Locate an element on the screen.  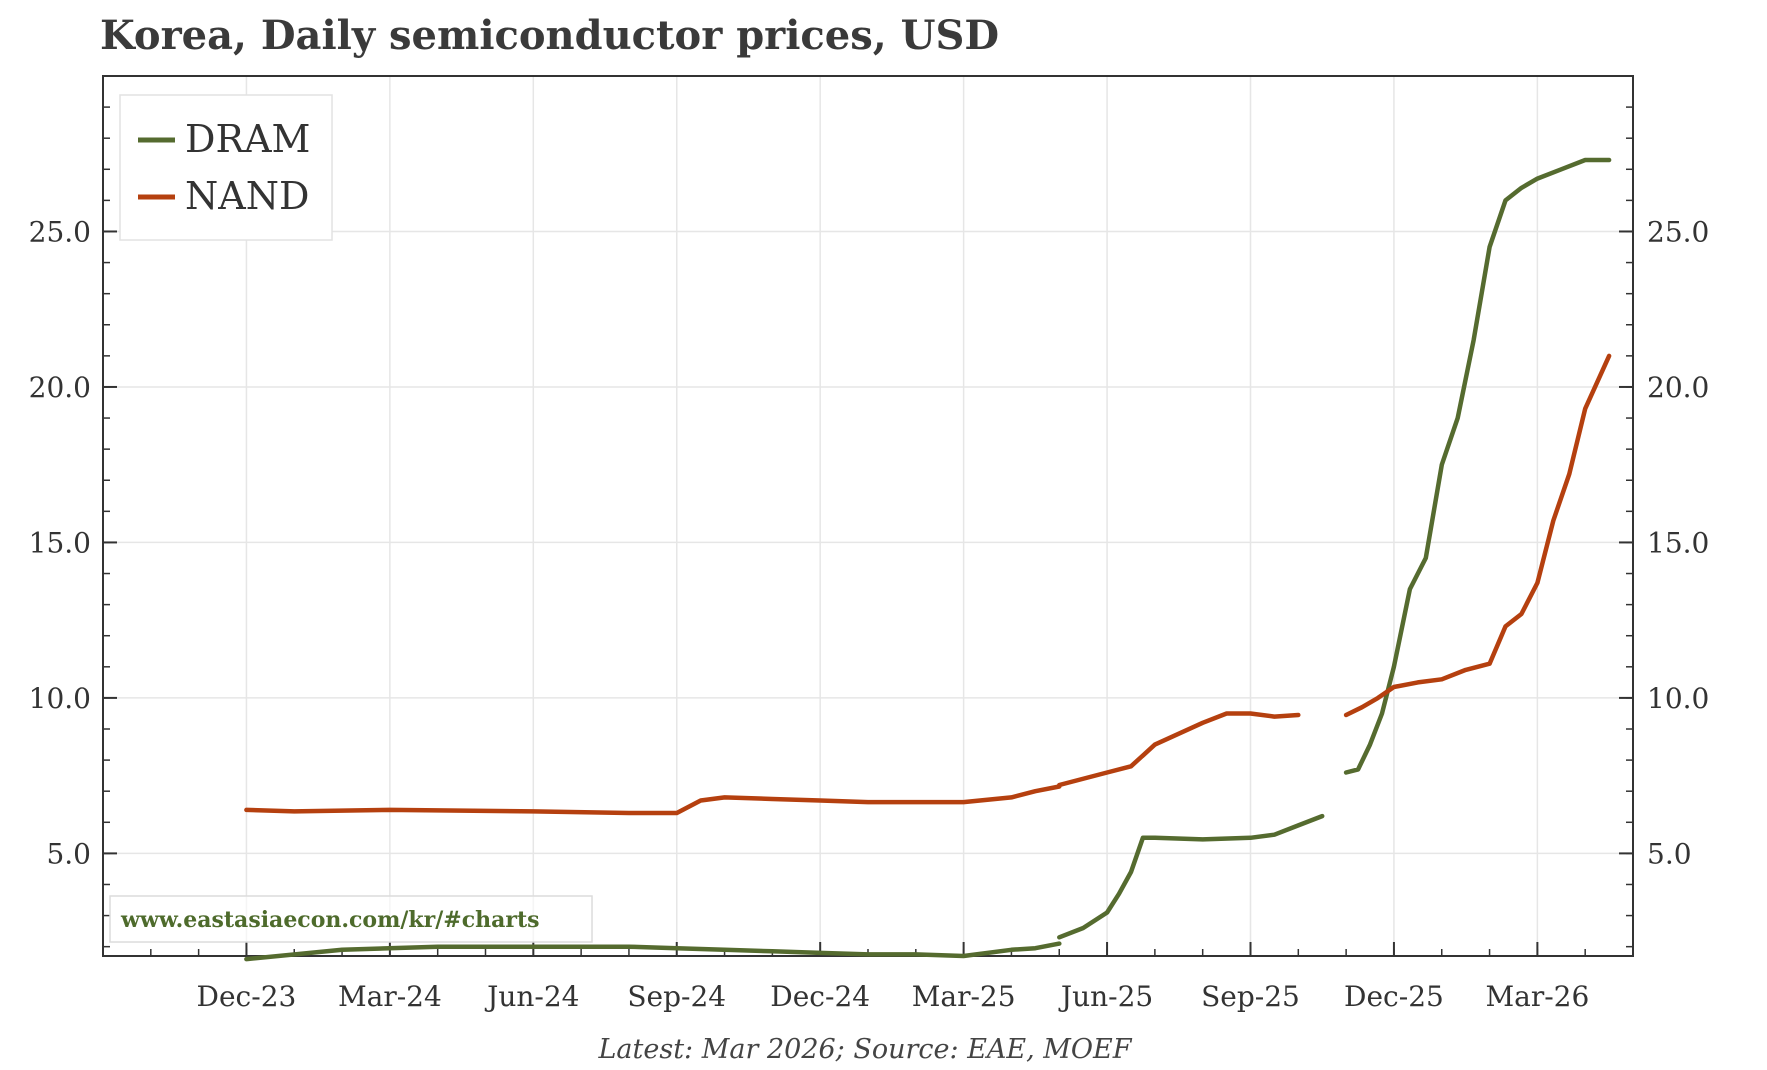
y-tick-label-right: 25.0 is located at coordinates (1678, 231).